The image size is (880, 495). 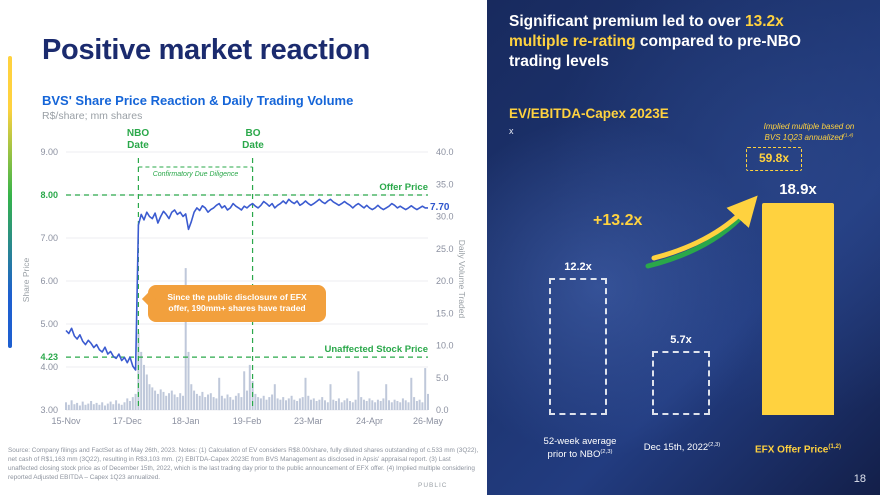 I want to click on bar-value-dec15: 5.7x, so click(x=681, y=340).